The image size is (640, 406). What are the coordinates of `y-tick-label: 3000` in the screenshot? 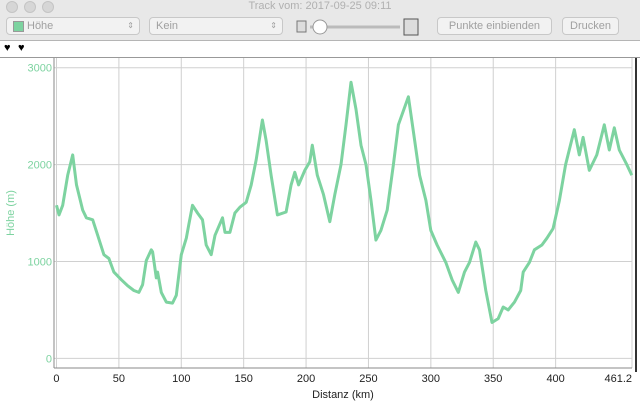 It's located at (40, 69).